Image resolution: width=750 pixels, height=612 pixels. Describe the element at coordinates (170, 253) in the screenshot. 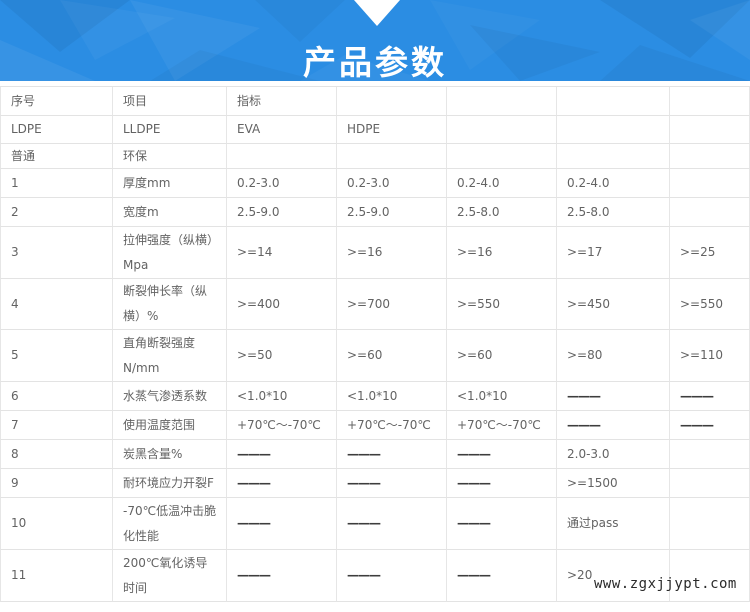

I see `table-cell: 拉伸强度（纵横）Mpa` at that location.